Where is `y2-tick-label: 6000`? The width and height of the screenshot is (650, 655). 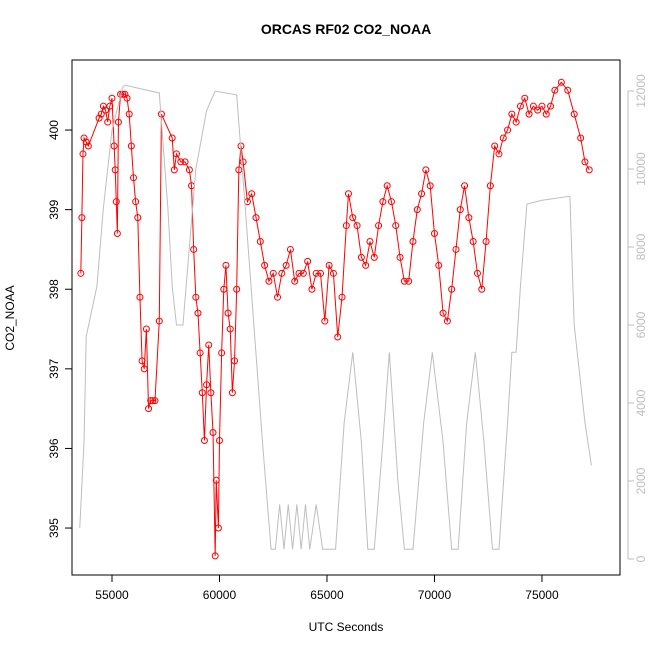 y2-tick-label: 6000 is located at coordinates (641, 324).